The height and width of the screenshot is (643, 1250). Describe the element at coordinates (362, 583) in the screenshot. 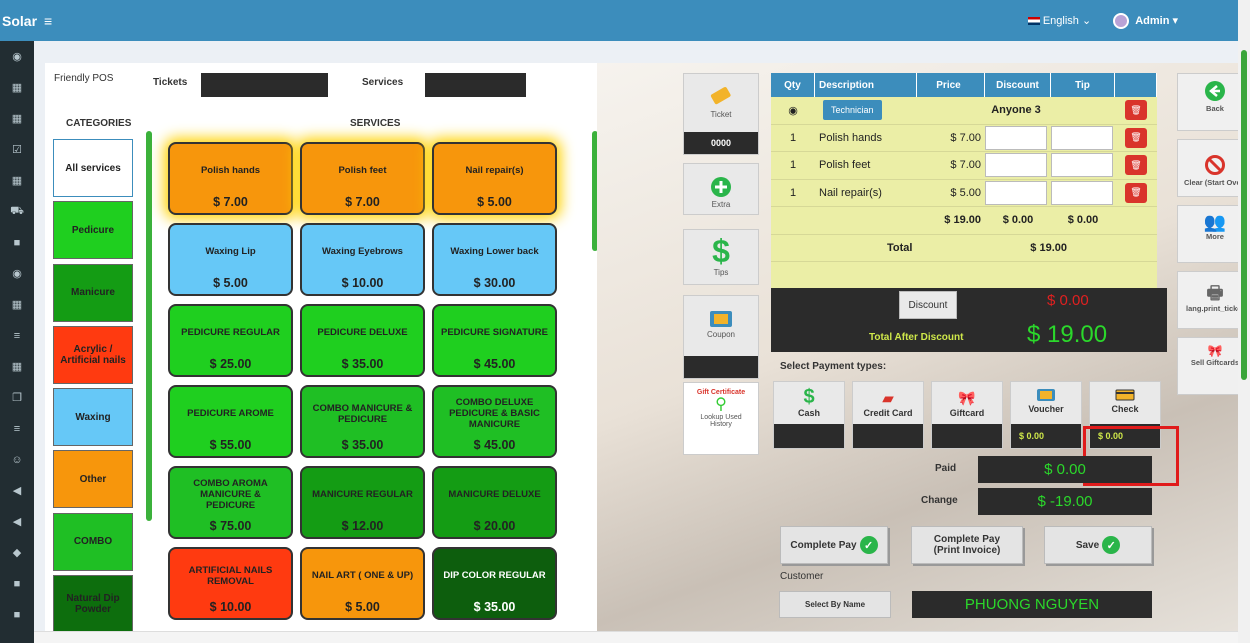

I see `service-tile: NAIL ART ( ONE & UP) $ 5.00` at that location.